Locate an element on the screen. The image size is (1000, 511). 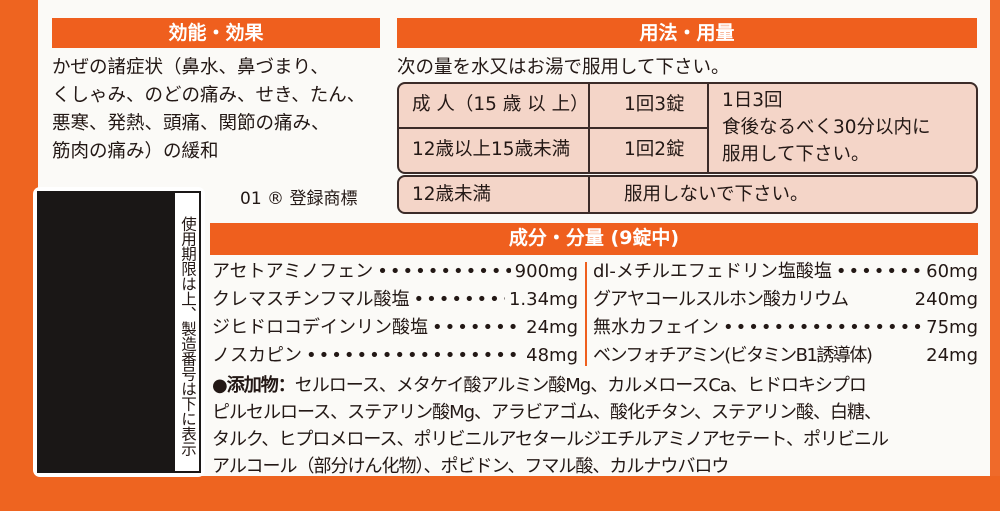
lot-number-box: 使用期限は上、製造番号は下に表示 is located at coordinates (119, 332).